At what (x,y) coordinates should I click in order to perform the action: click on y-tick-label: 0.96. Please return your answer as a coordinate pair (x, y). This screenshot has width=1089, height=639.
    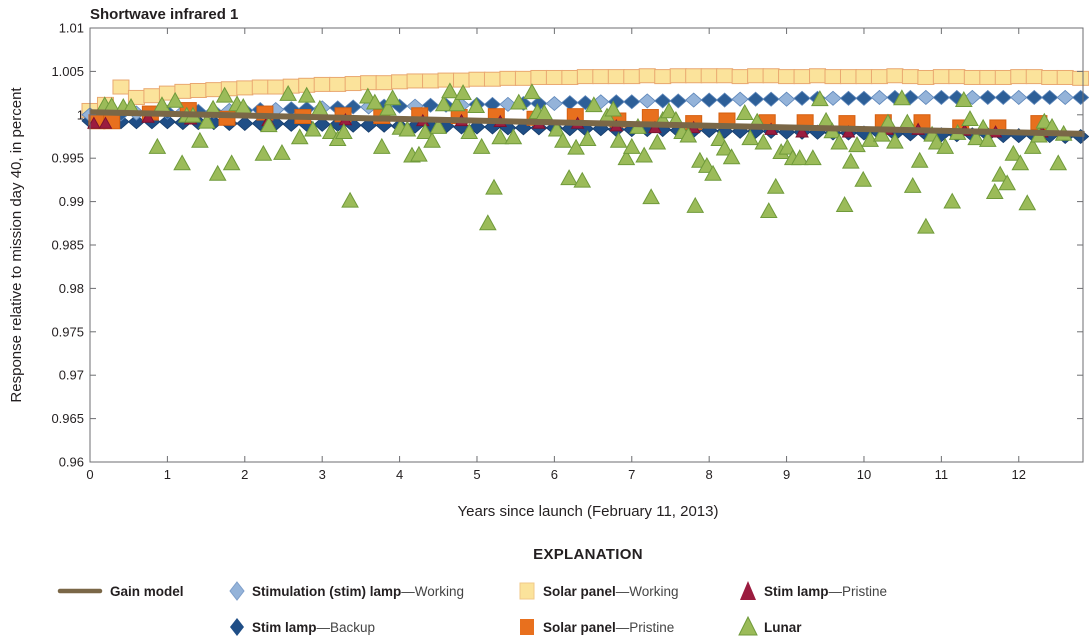
    Looking at the image, I should click on (71, 462).